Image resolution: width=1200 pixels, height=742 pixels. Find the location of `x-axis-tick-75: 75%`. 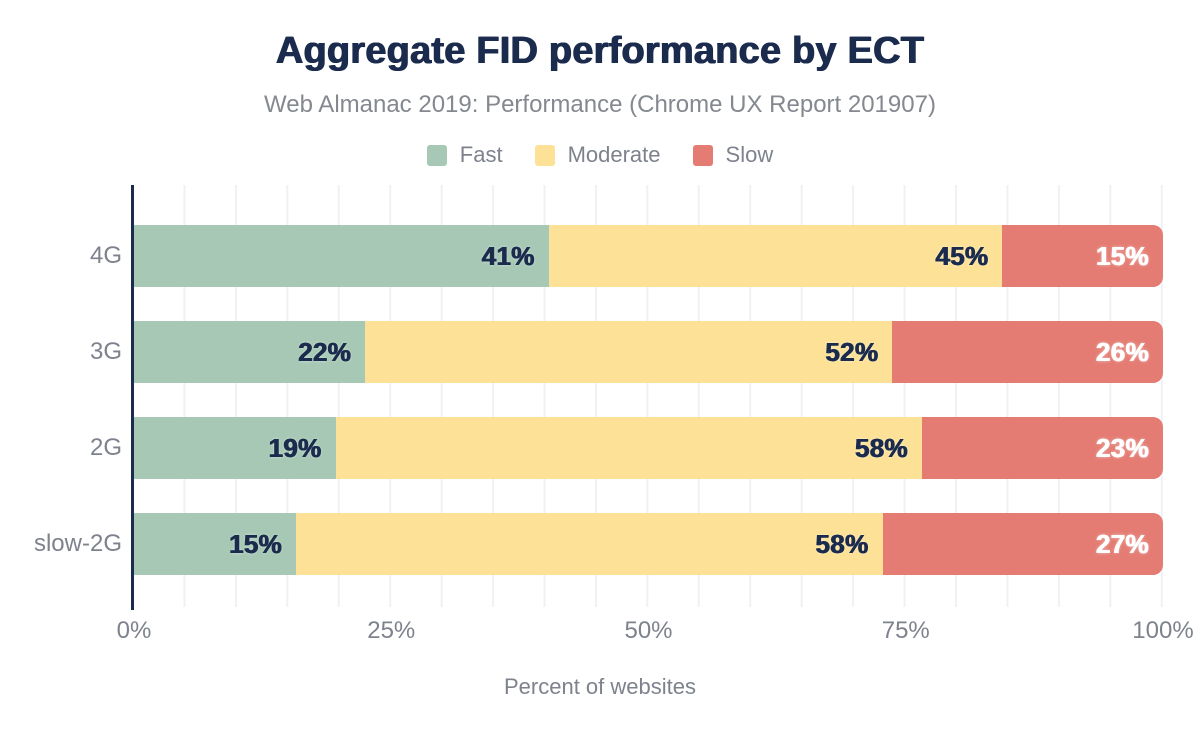

x-axis-tick-75: 75% is located at coordinates (905, 630).